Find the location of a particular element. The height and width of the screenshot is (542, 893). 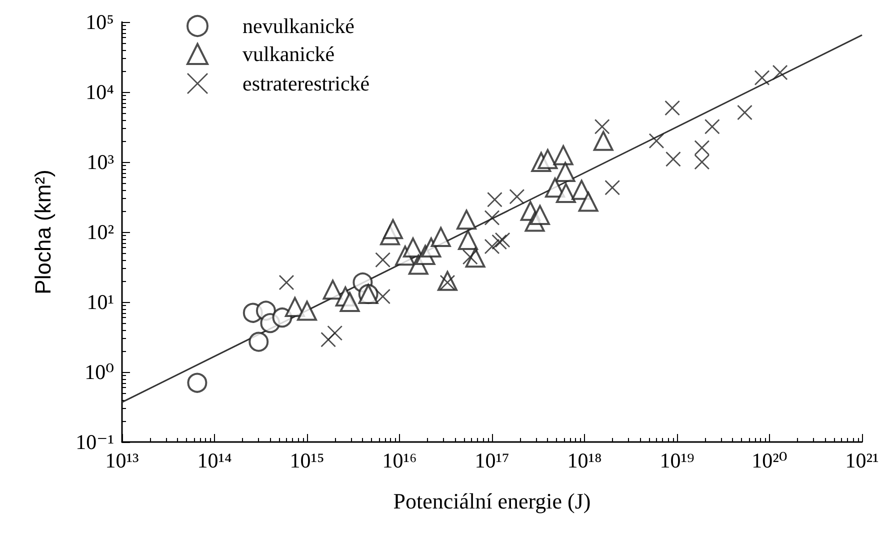

y-tick-label: 10¹ is located at coordinates (100, 302).